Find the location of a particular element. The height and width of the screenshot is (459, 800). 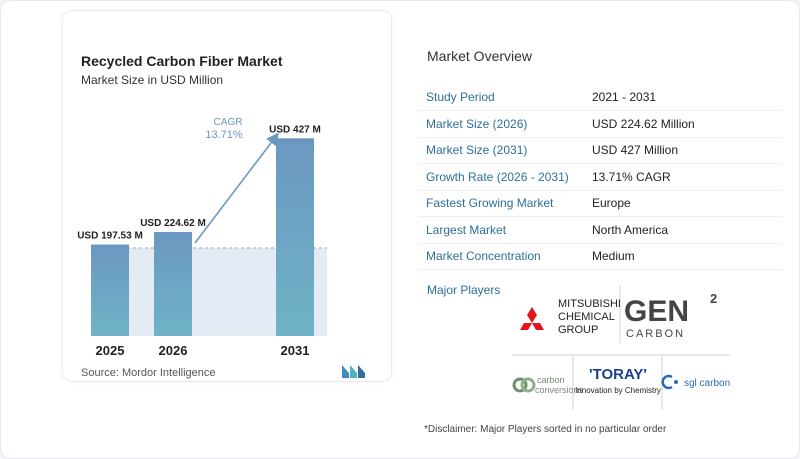

gen2-carbon-logo: GEN 2 CARBON is located at coordinates (670, 315).